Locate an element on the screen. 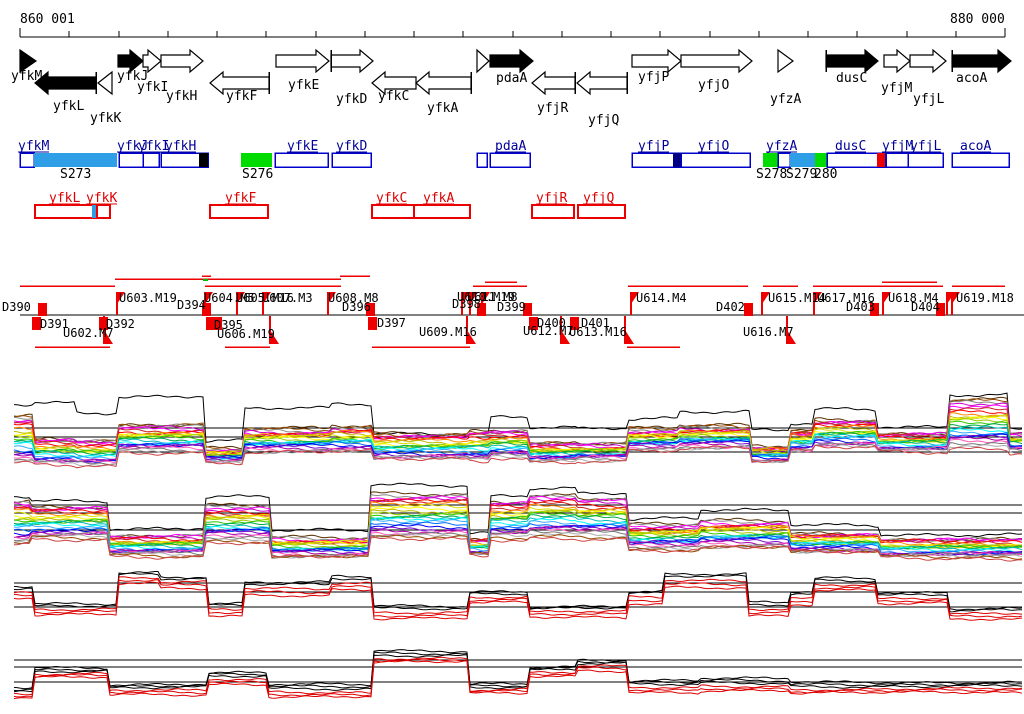  gene-label-yfjL: yfjL is located at coordinates (928, 99).